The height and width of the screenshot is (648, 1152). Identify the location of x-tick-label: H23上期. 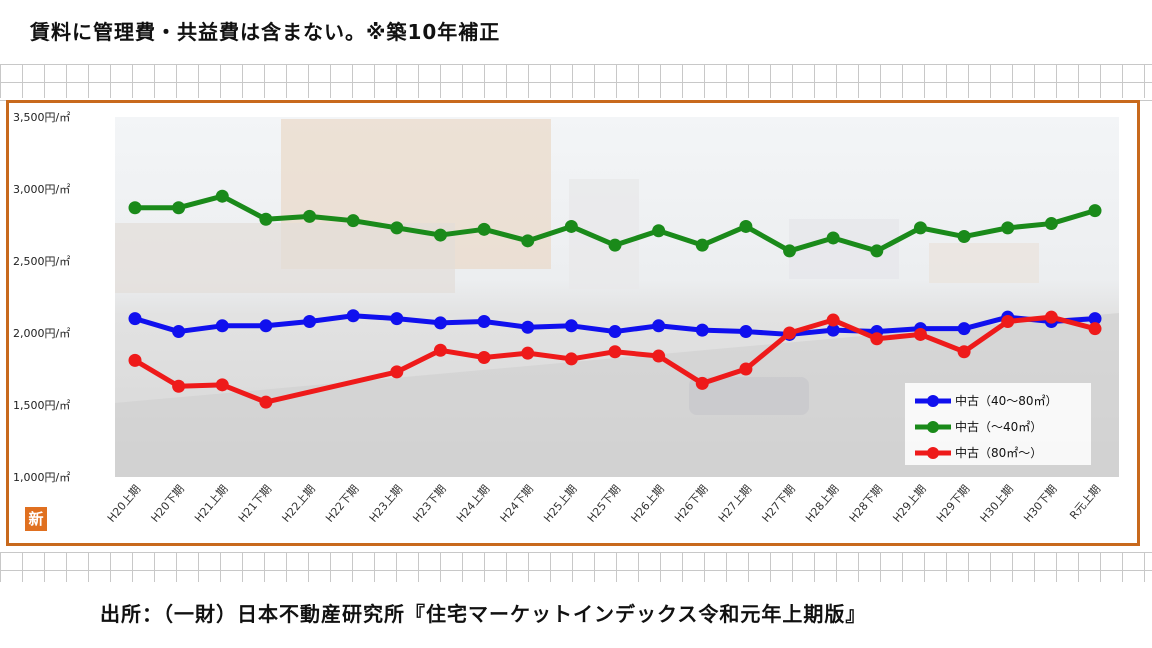
(386, 504).